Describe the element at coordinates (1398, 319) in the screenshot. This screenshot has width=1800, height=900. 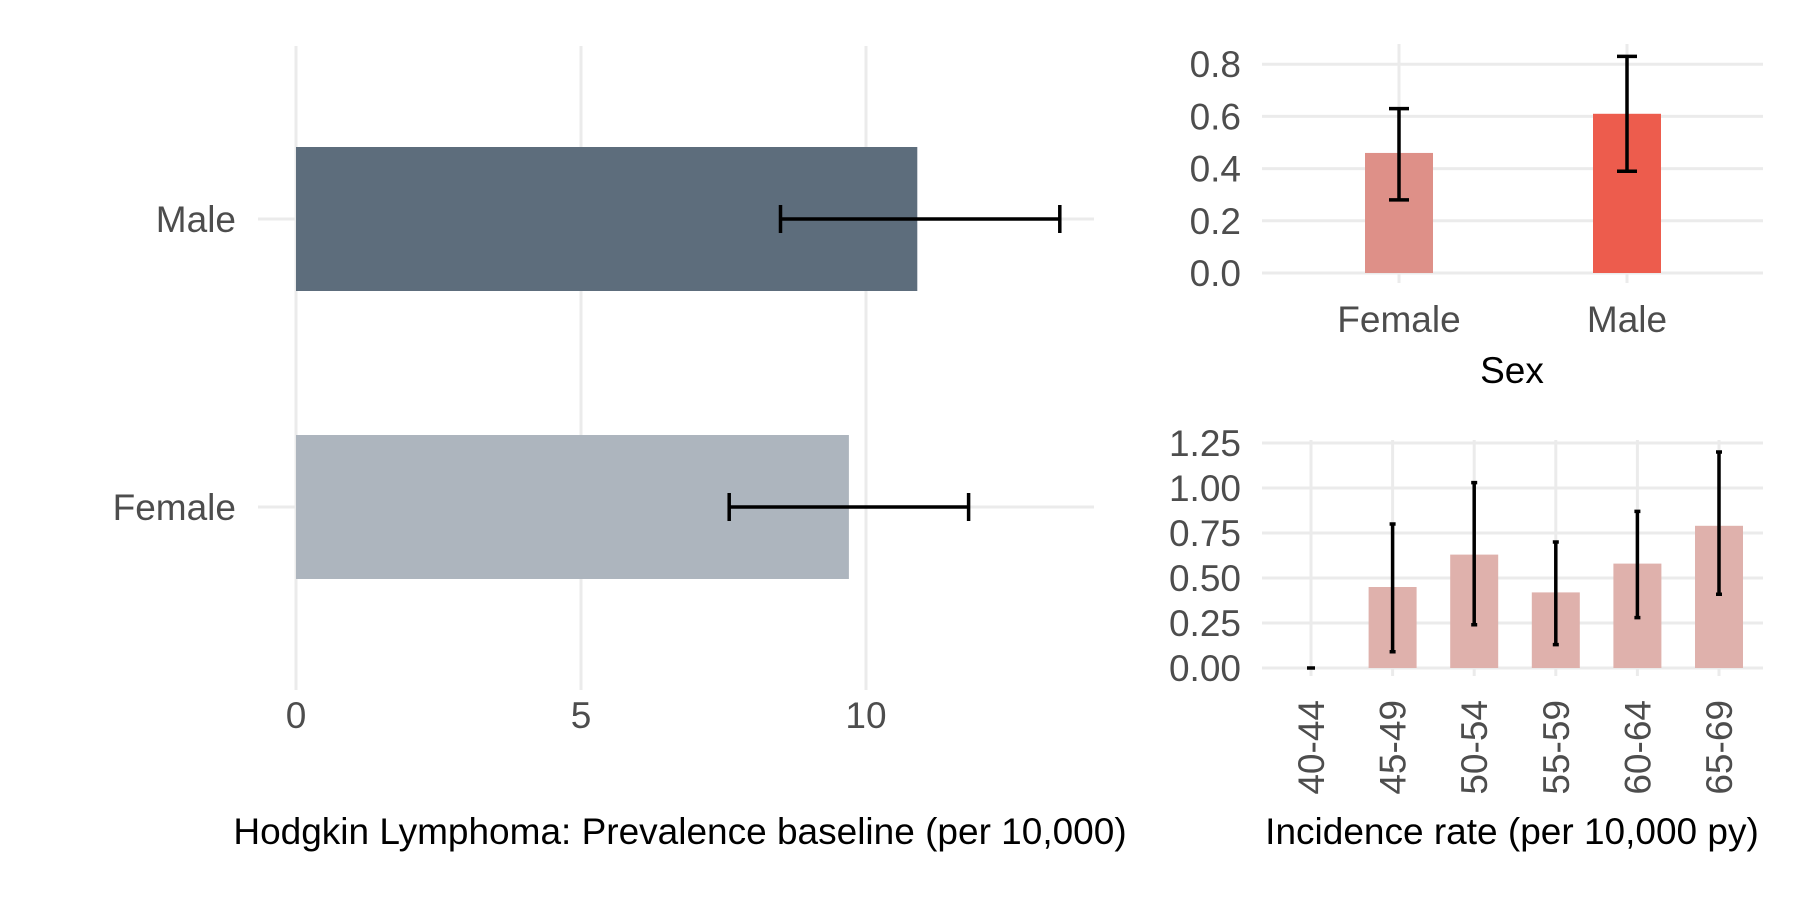
I see `x-tick-label: Female` at that location.